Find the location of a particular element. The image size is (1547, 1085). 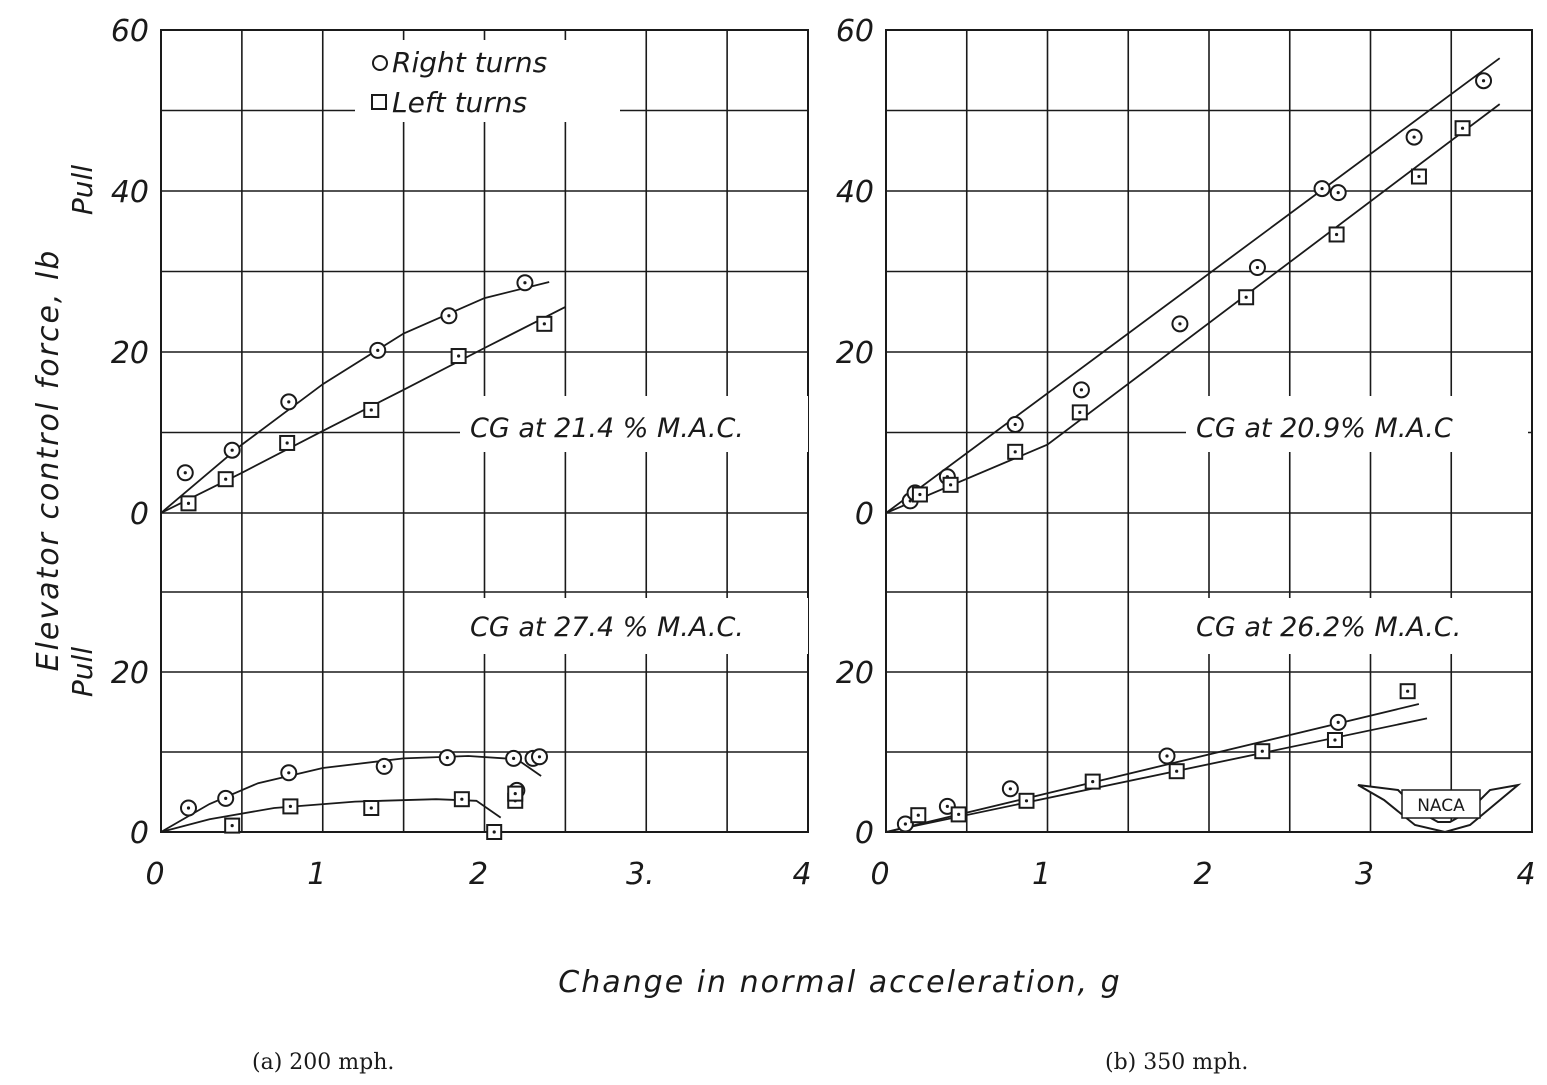

legend: Right turns Left turns is located at coordinates (459, 82).